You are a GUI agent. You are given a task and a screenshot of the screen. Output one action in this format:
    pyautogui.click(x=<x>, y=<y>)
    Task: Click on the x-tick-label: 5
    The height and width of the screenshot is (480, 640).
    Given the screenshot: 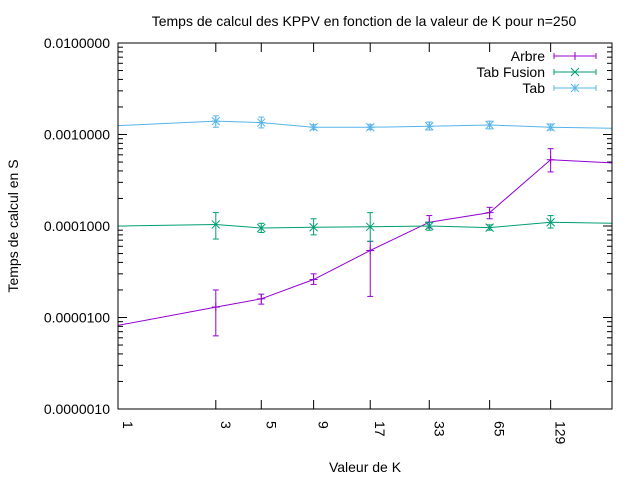 What is the action you would take?
    pyautogui.click(x=271, y=425)
    